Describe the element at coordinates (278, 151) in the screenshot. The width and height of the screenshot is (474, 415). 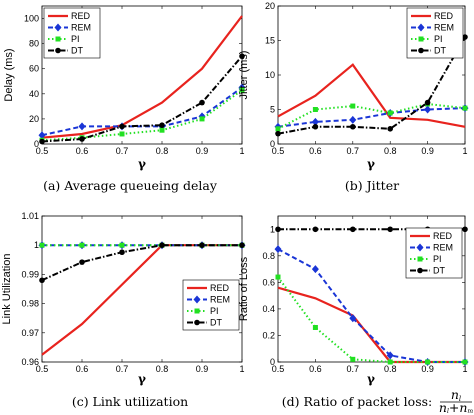
I see `panel-b-xtick-label: 0.5` at that location.